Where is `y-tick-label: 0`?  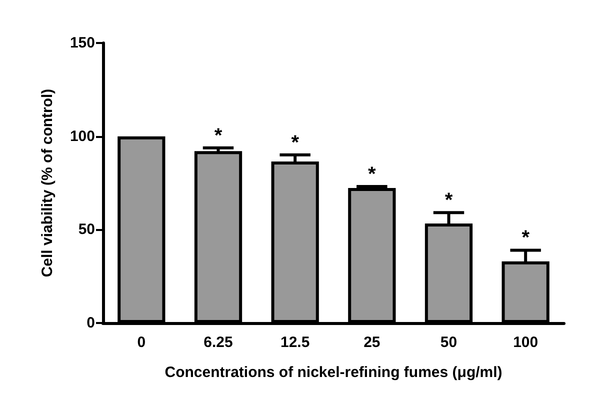 y-tick-label: 0 is located at coordinates (90, 323).